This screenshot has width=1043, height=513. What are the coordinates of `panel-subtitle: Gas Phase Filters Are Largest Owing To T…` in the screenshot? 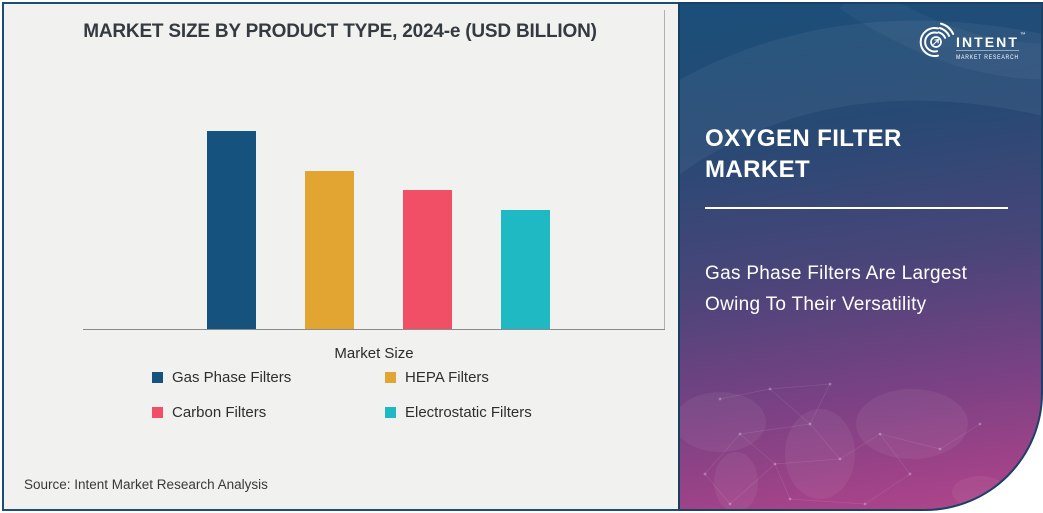 It's located at (836, 289).